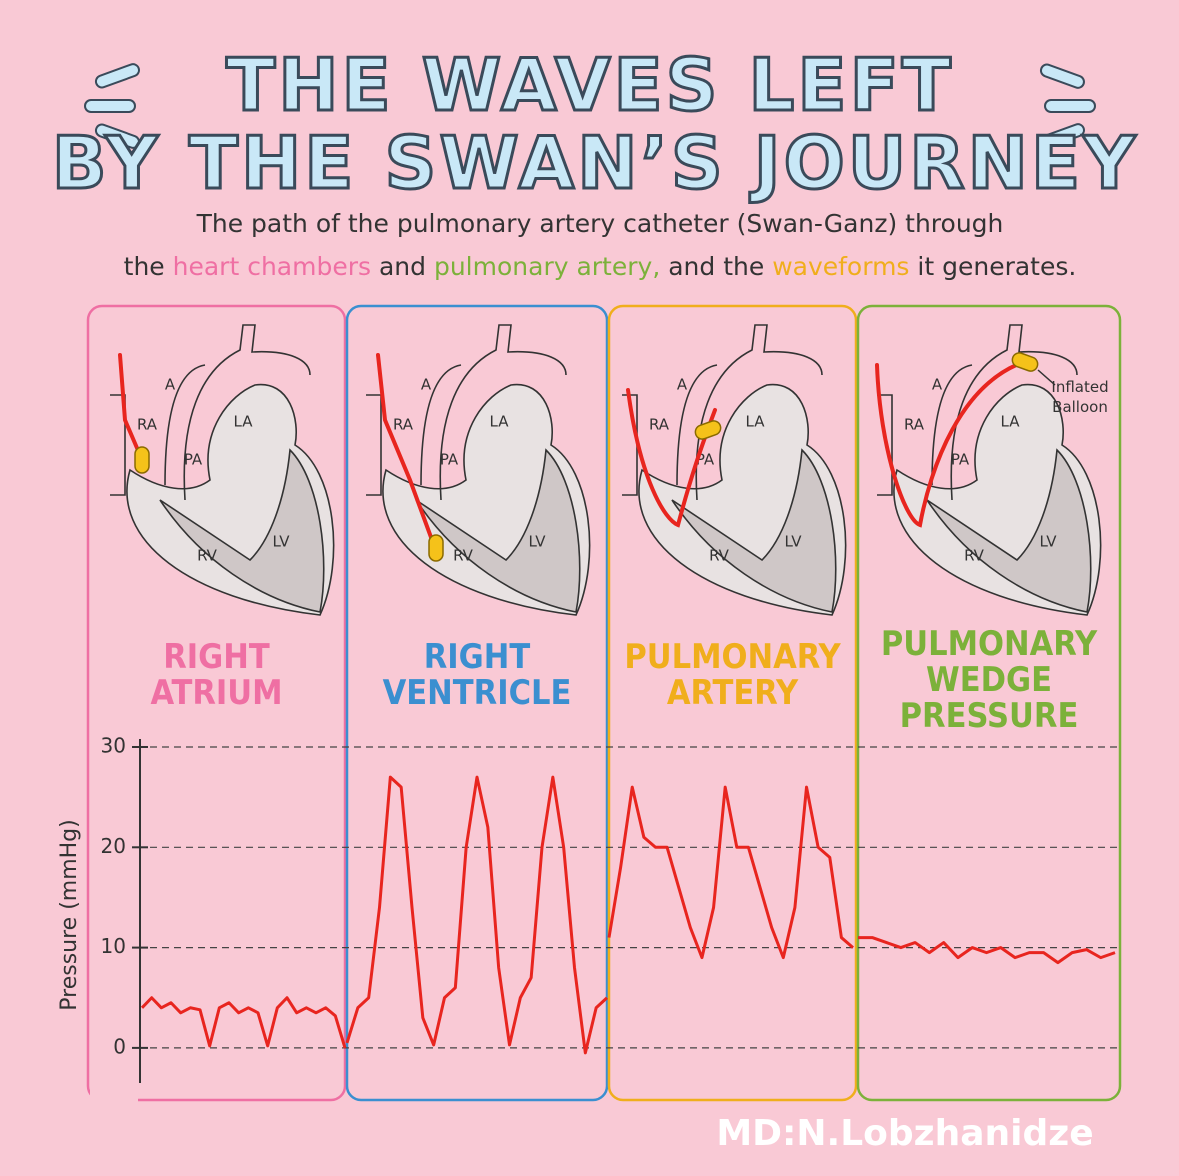  Describe the element at coordinates (1046, 377) in the screenshot. I see `balloon-arrow` at that location.